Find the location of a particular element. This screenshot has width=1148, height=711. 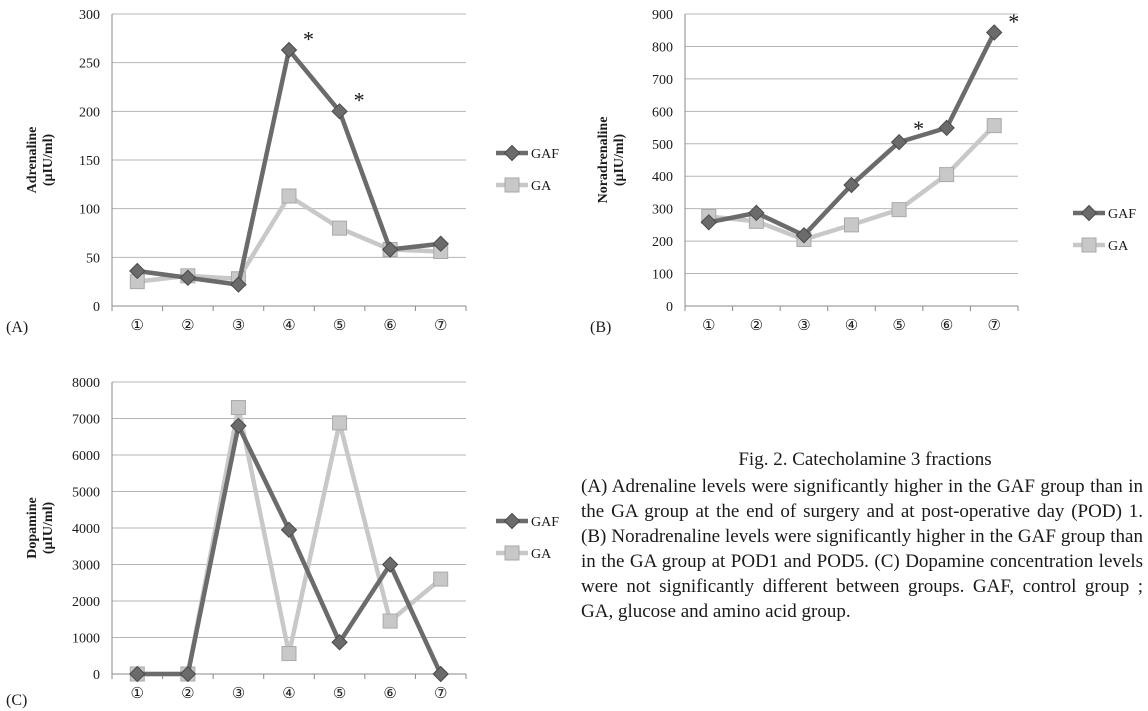

y-tick-label: 800 is located at coordinates (662, 47).